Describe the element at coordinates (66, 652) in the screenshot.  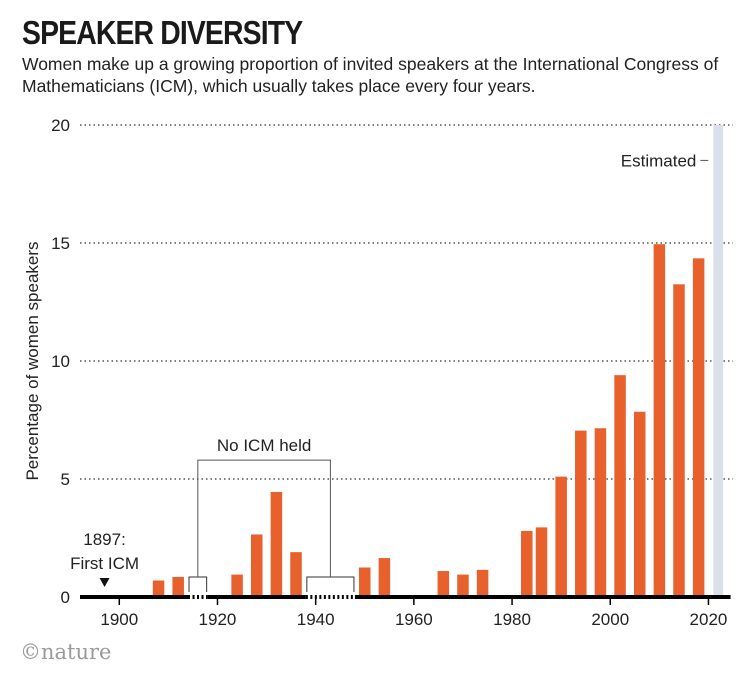
I see `nature-logo: ©nature` at that location.